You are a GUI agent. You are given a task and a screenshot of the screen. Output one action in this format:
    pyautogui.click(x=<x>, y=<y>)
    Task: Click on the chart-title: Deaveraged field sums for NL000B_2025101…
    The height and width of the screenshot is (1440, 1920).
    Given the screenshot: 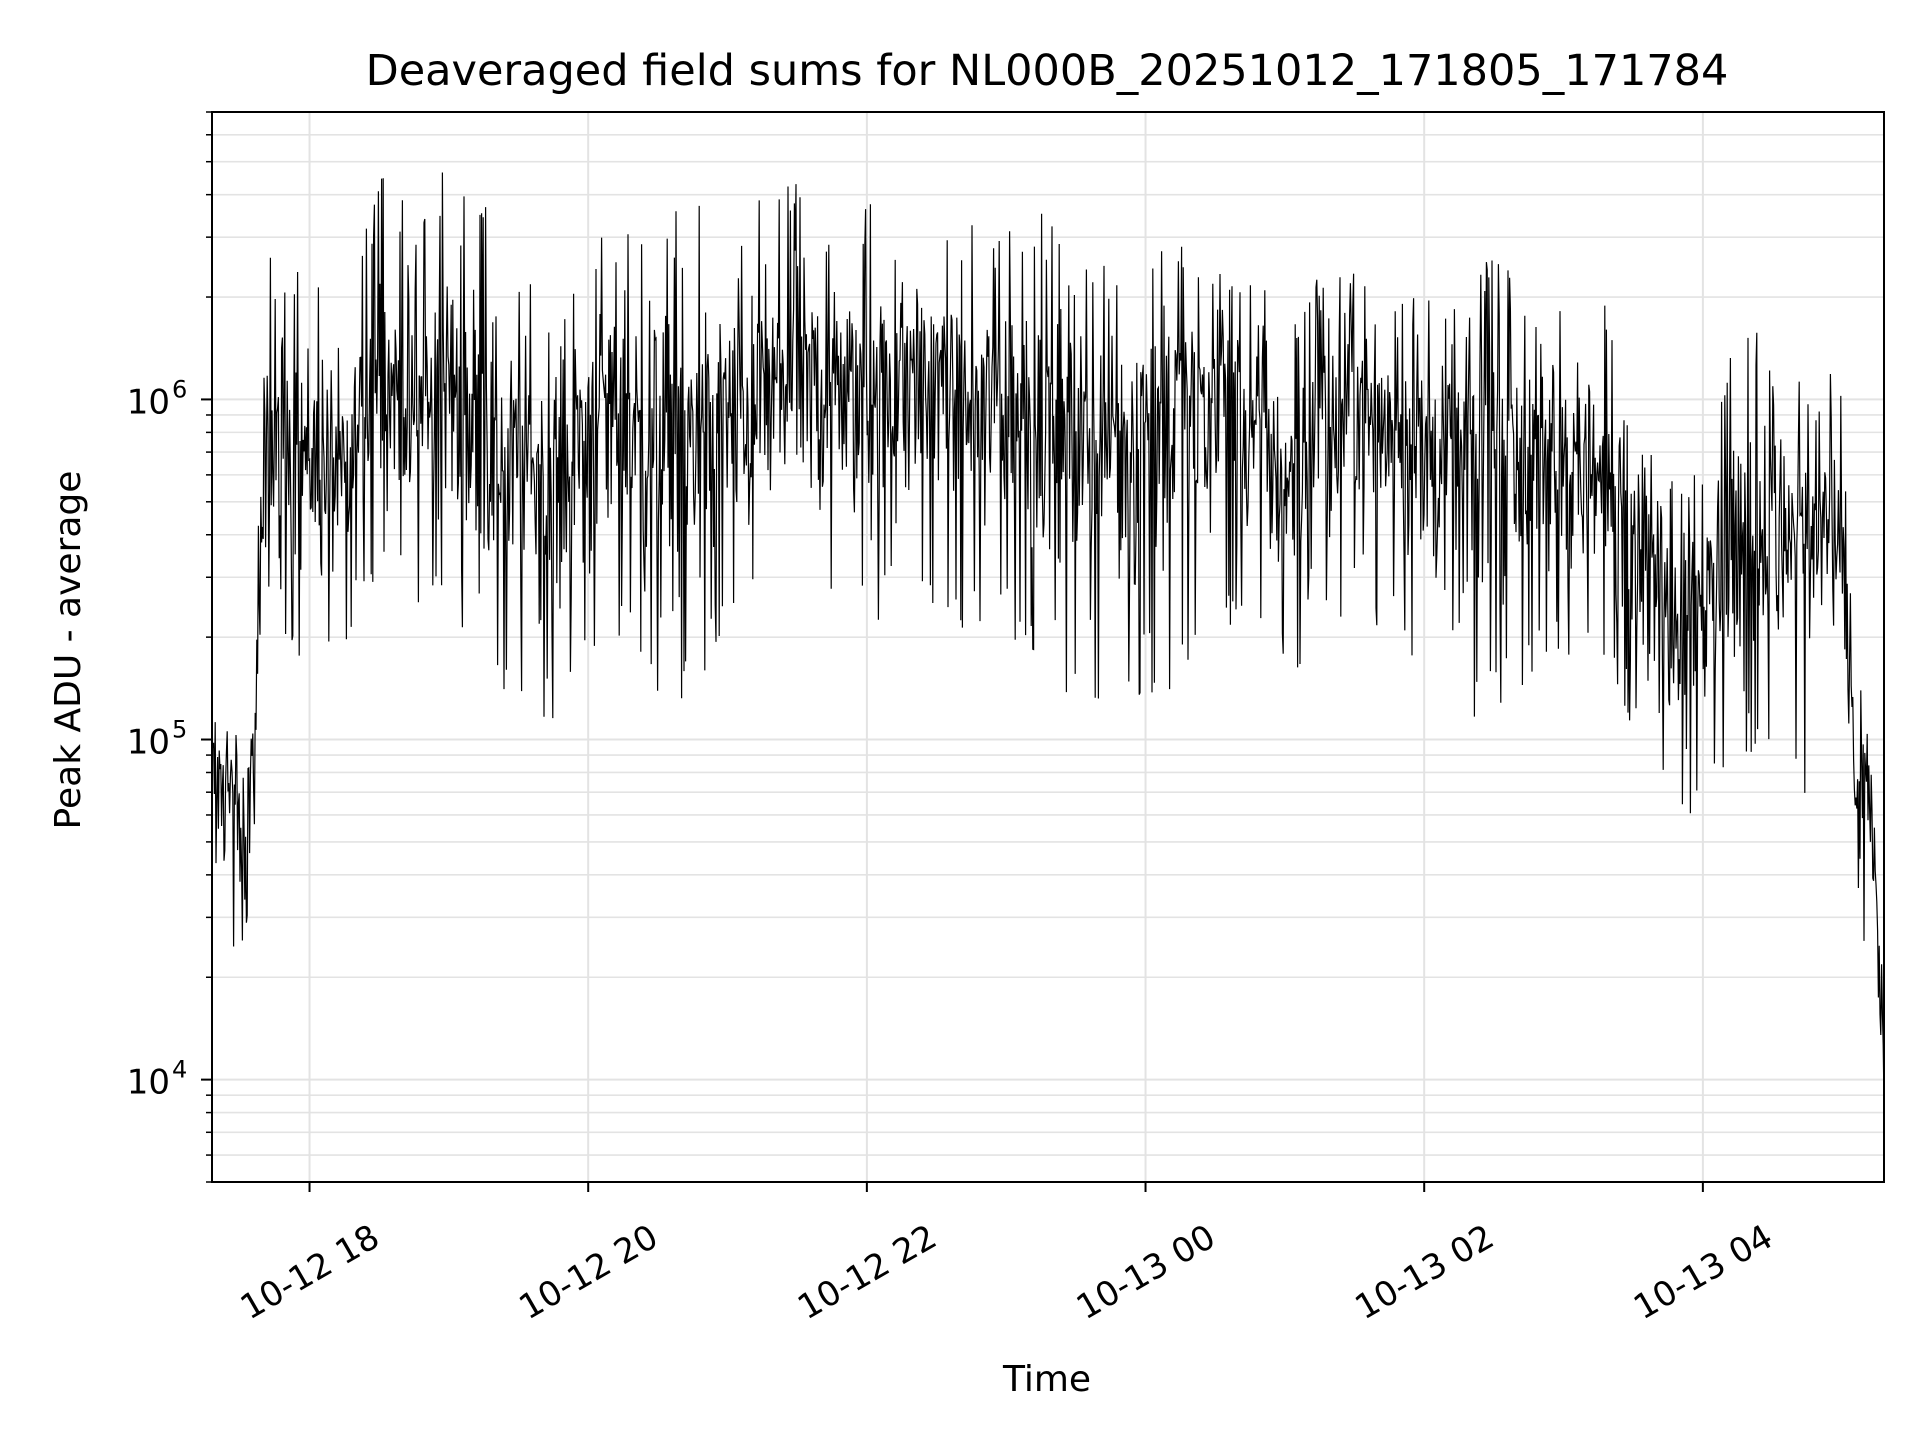 What is the action you would take?
    pyautogui.click(x=1047, y=71)
    